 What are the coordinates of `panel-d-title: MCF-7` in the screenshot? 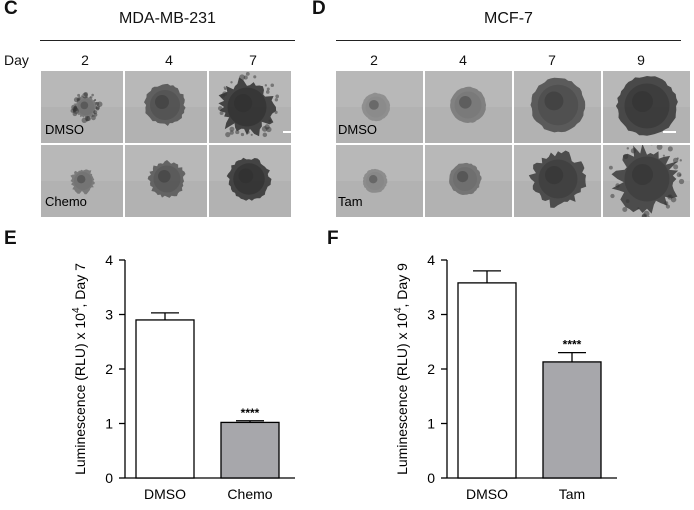 It's located at (508, 18).